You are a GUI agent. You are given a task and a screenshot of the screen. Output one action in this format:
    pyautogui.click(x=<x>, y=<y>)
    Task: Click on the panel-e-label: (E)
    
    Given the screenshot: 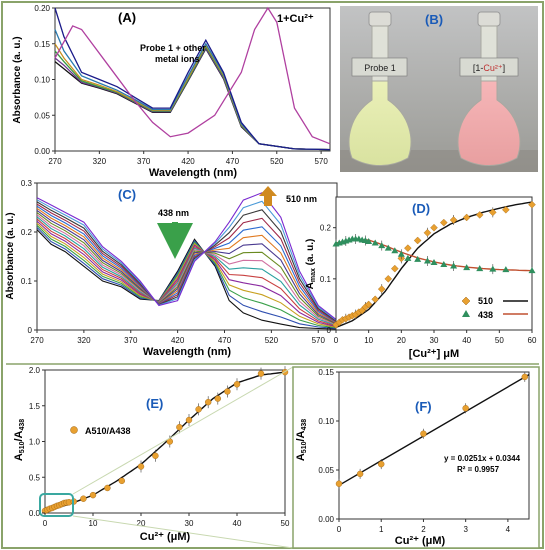 What is the action you would take?
    pyautogui.click(x=154, y=403)
    